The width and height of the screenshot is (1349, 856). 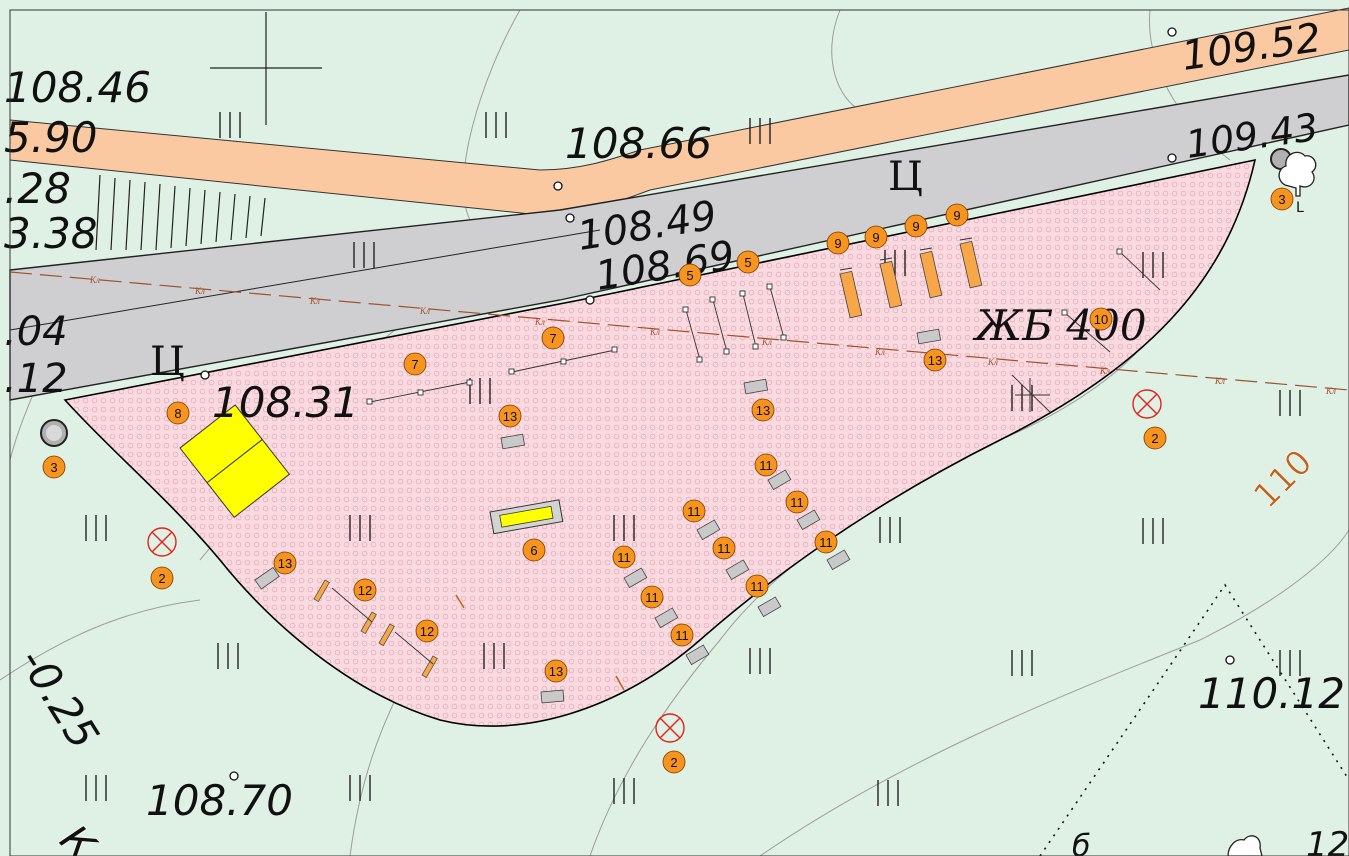 What do you see at coordinates (51, 137) in the screenshot?
I see `svg-text: 5.90` at bounding box center [51, 137].